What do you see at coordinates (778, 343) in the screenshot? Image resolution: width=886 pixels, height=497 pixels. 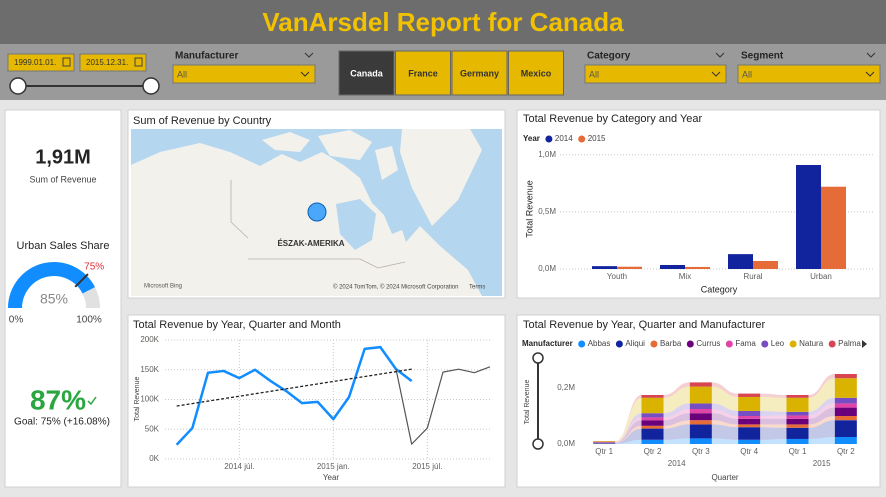 I see `legend-label: Leo` at bounding box center [778, 343].